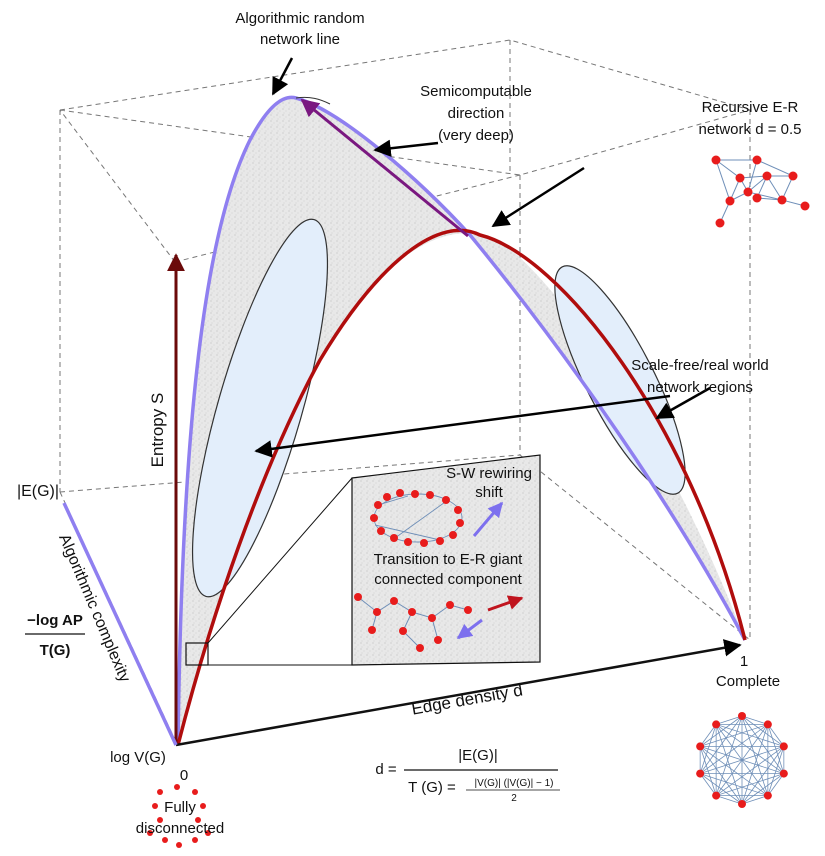  I want to click on label-sw-rewiring-1: S-W rewiring, so click(489, 473).